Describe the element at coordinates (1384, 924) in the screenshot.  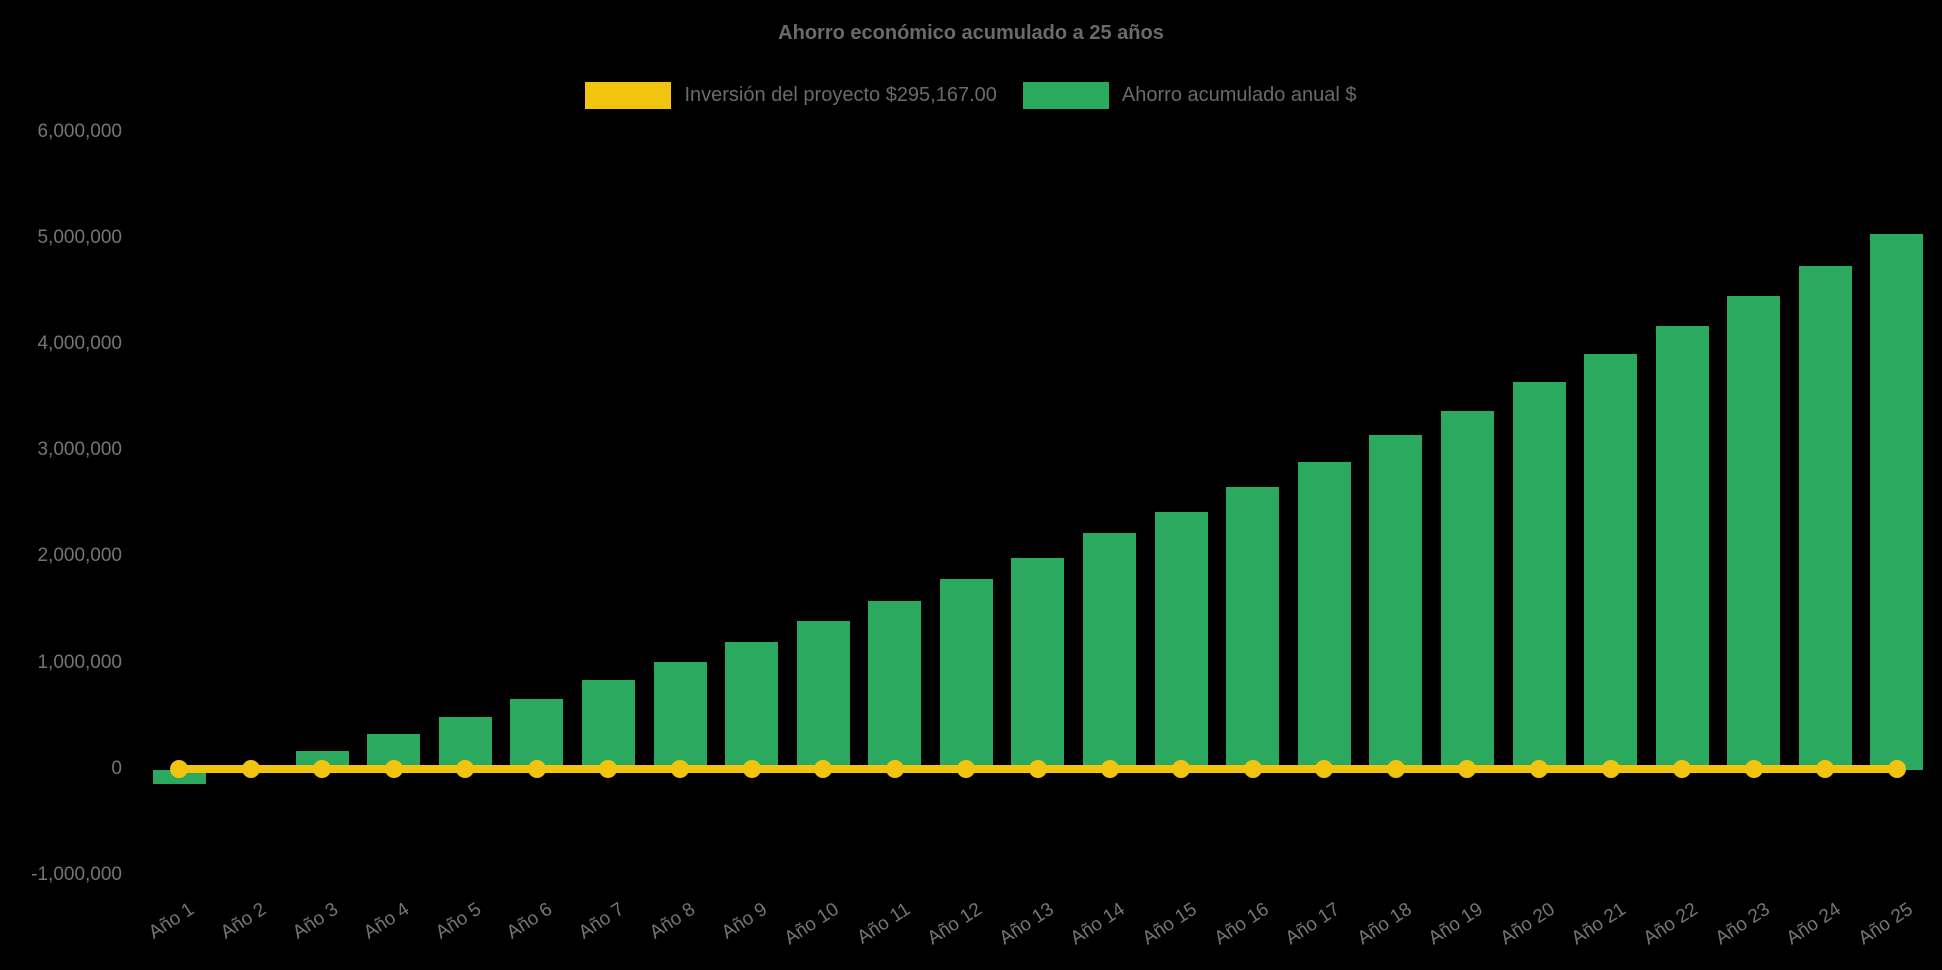
I see `x-axis-tick-label: Año 18` at that location.